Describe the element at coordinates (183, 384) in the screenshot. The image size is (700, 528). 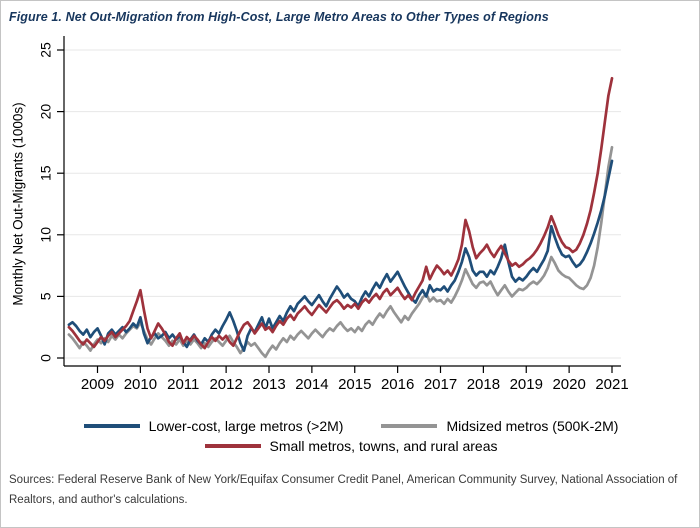
I see `svg-text: 2011` at that location.